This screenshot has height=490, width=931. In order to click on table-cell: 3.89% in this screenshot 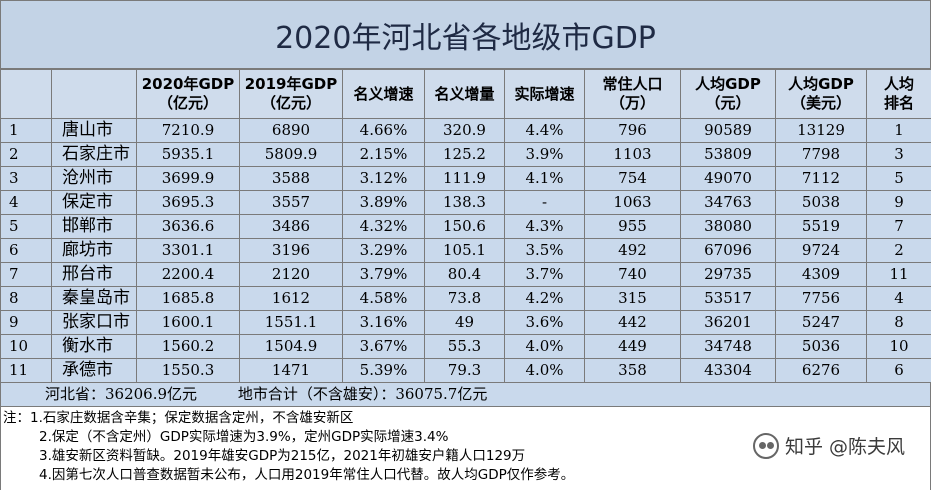, I will do `click(384, 203)`.